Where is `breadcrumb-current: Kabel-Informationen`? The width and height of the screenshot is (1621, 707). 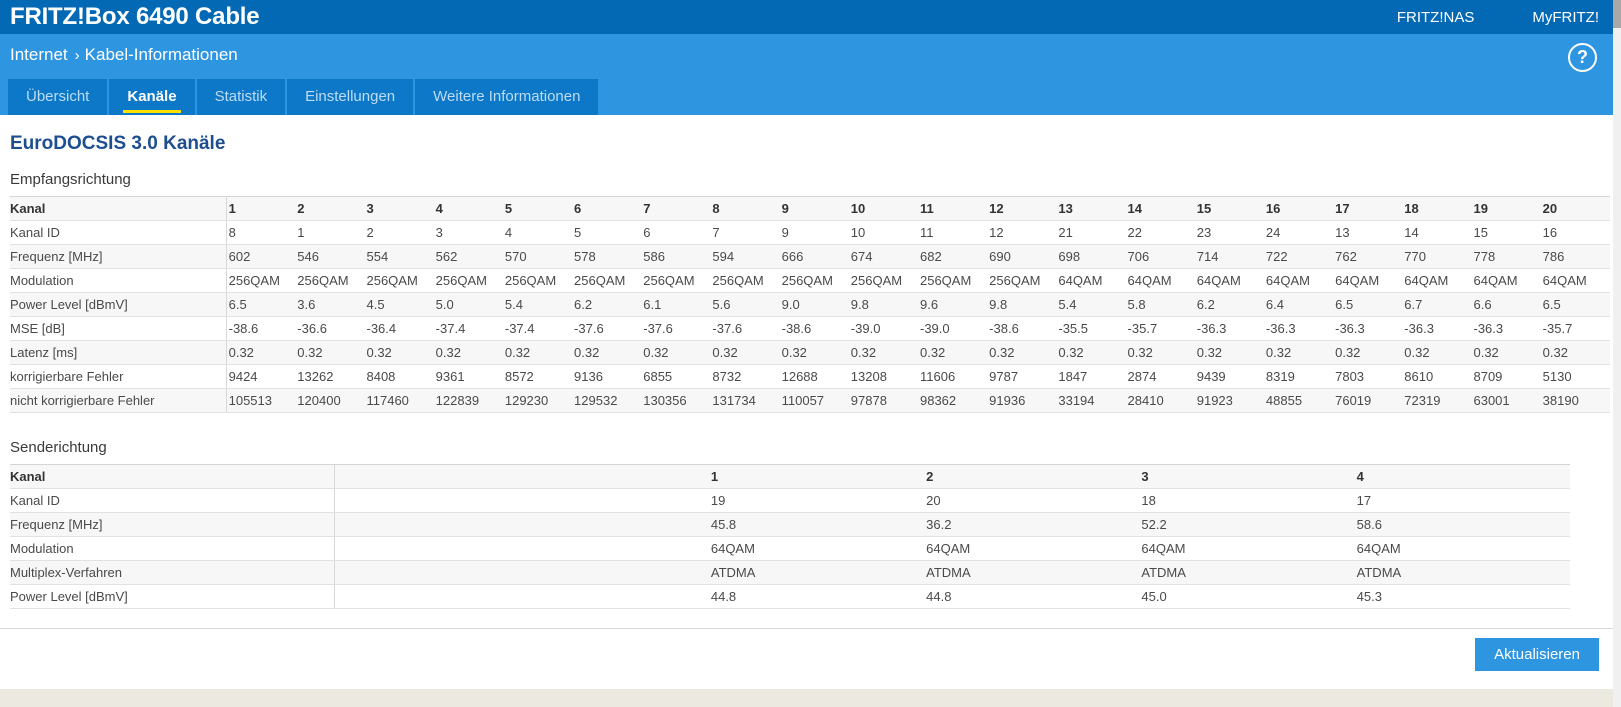 breadcrumb-current: Kabel-Informationen is located at coordinates (161, 54).